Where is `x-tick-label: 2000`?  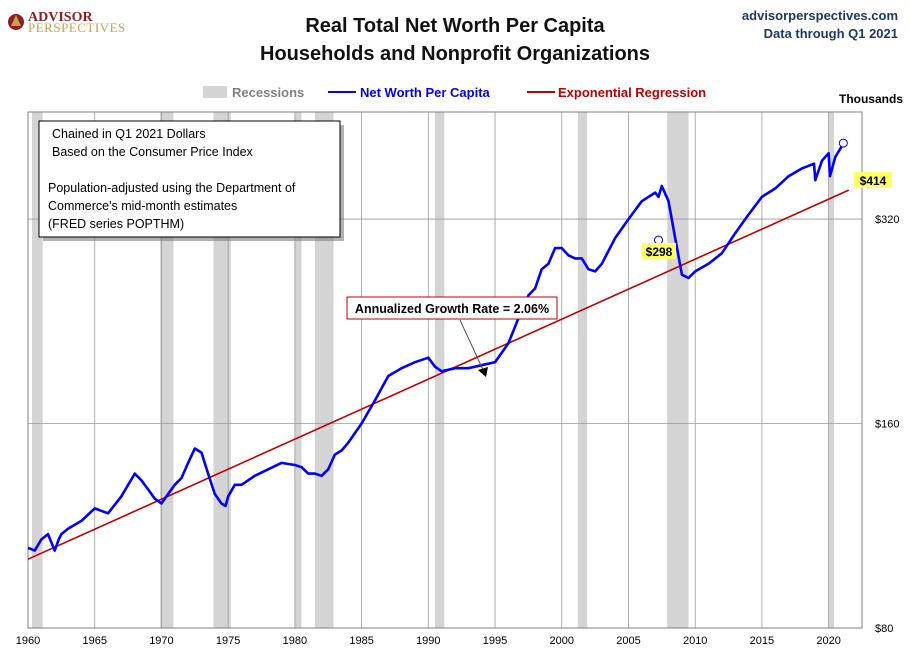
x-tick-label: 2000 is located at coordinates (562, 641).